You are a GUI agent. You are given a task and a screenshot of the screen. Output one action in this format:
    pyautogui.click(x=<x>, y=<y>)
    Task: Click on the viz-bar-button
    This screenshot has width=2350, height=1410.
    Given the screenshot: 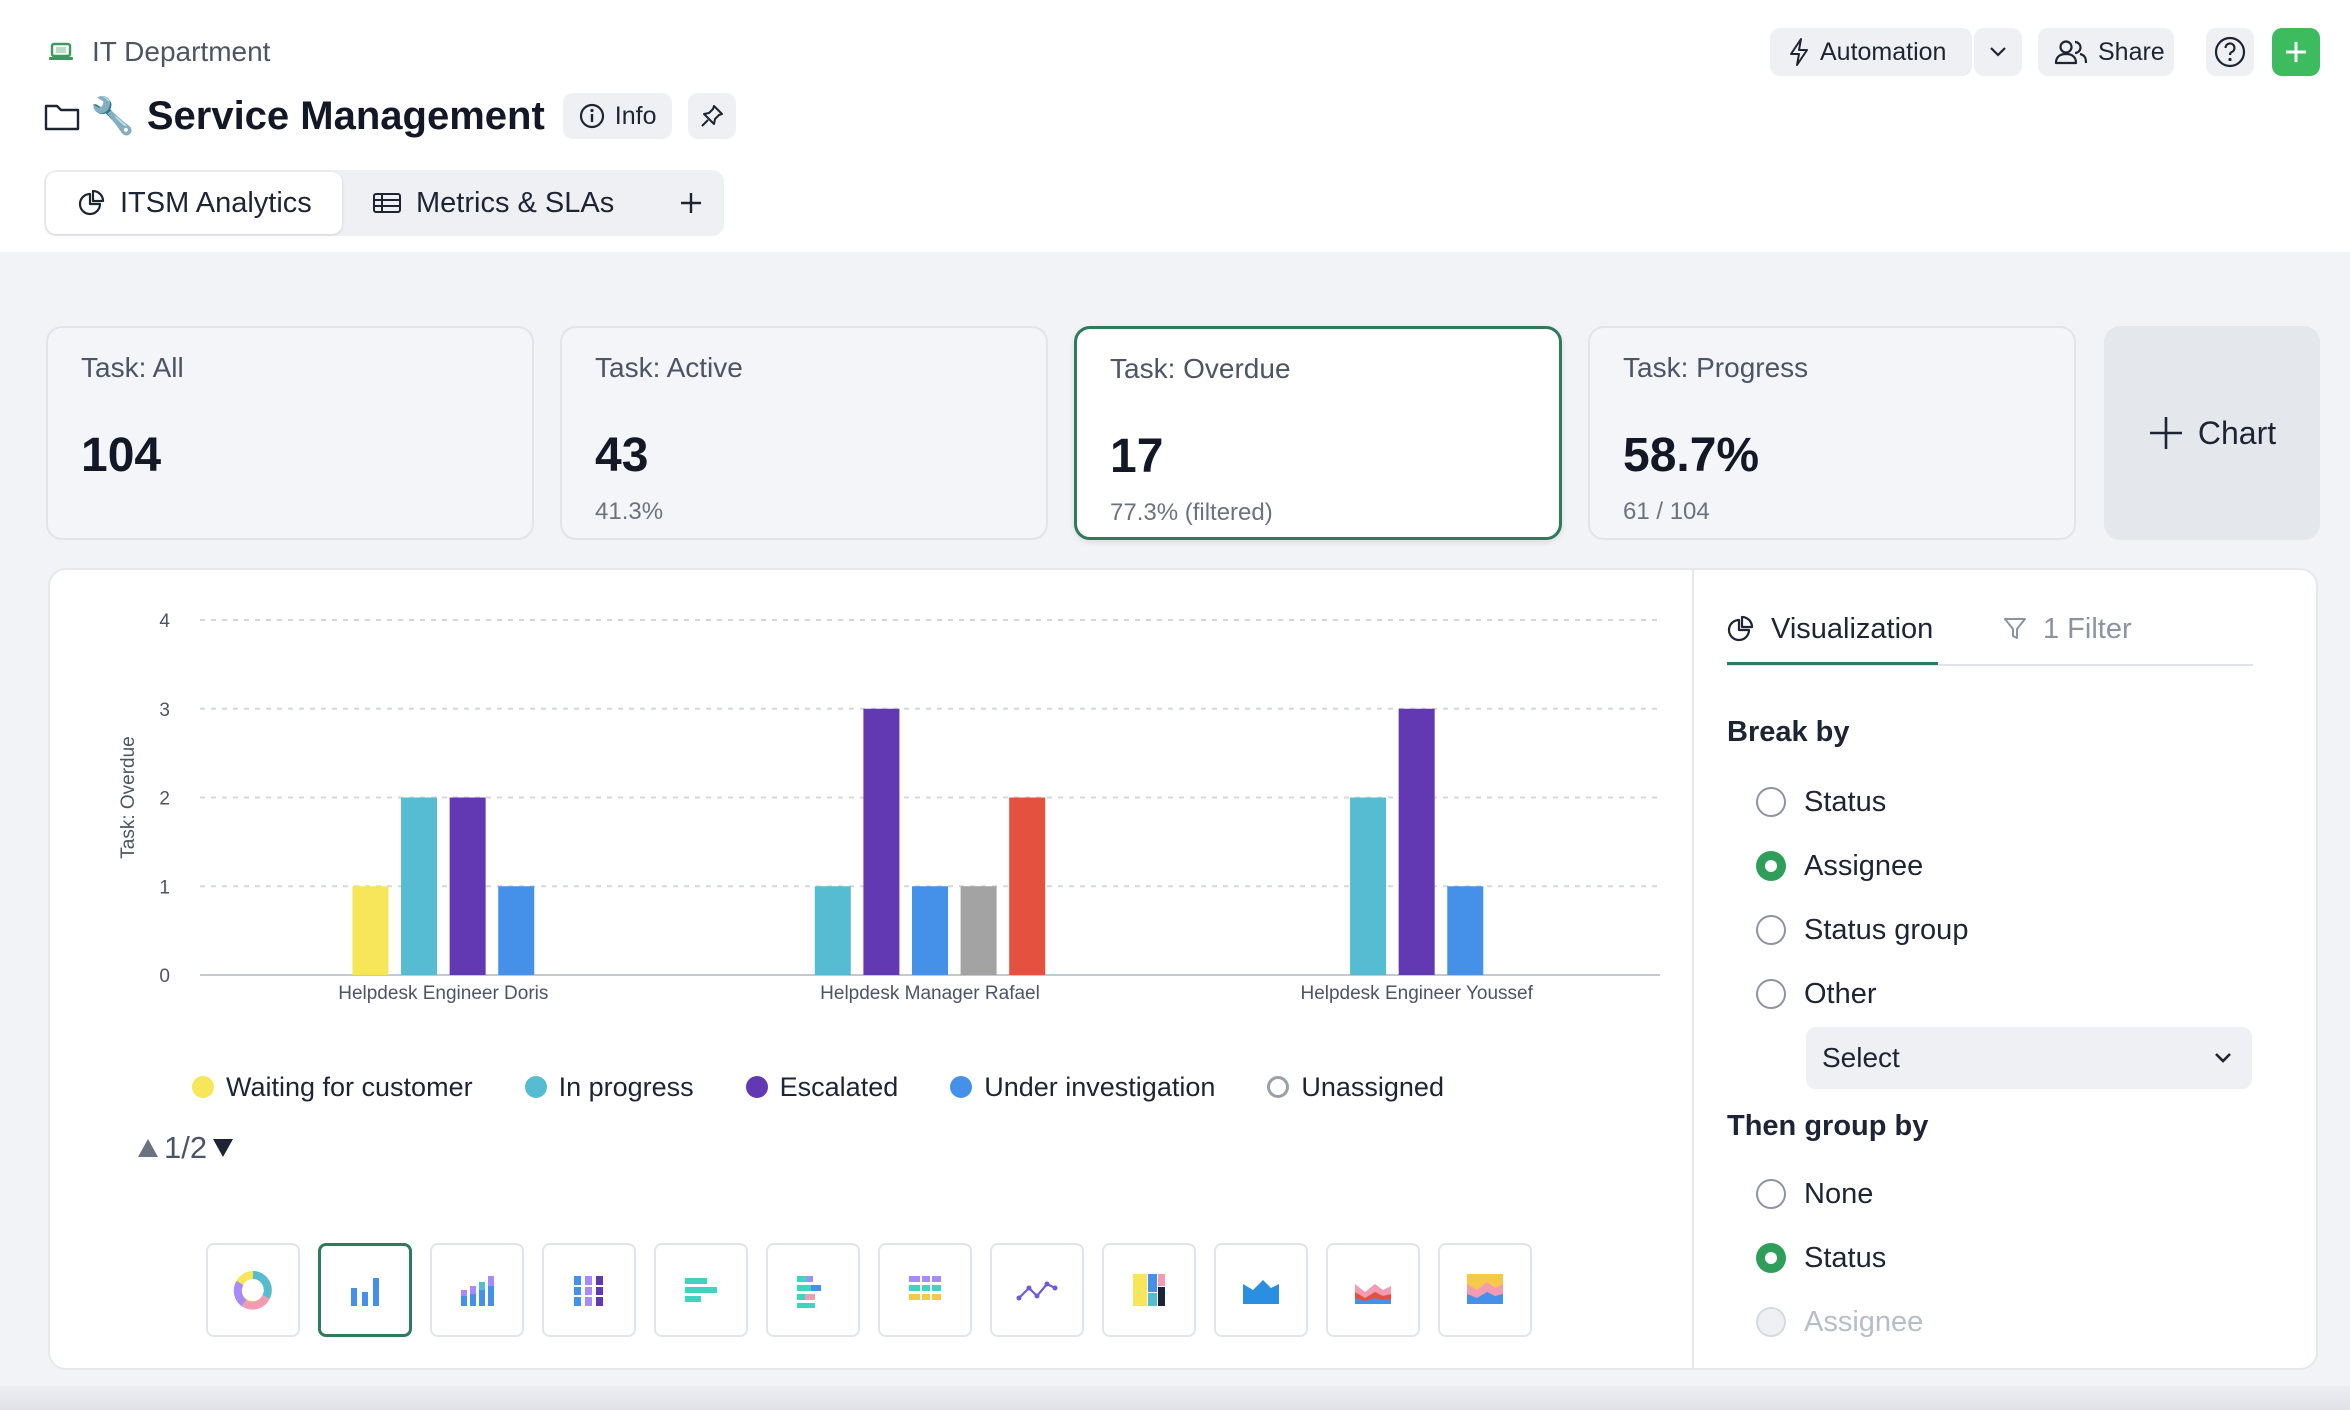 What is the action you would take?
    pyautogui.click(x=365, y=1290)
    